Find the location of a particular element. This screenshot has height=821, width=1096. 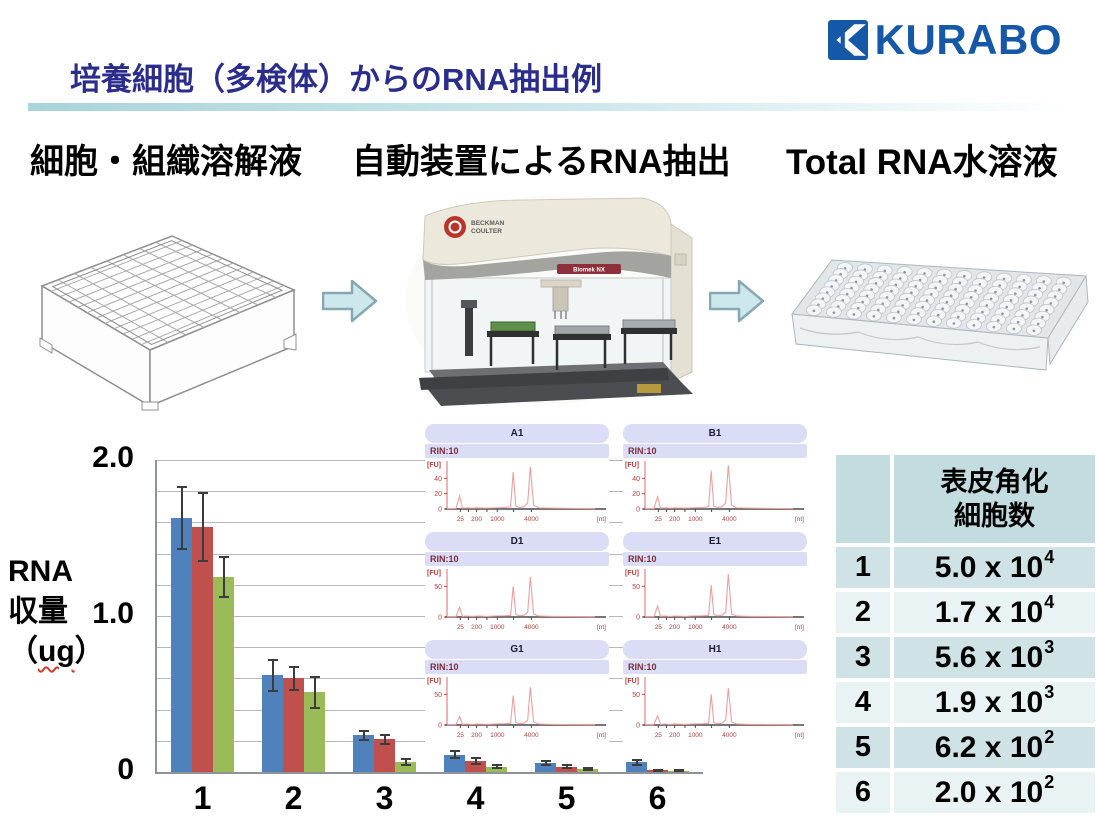

x-category-label-4: 4 is located at coordinates (475, 798).